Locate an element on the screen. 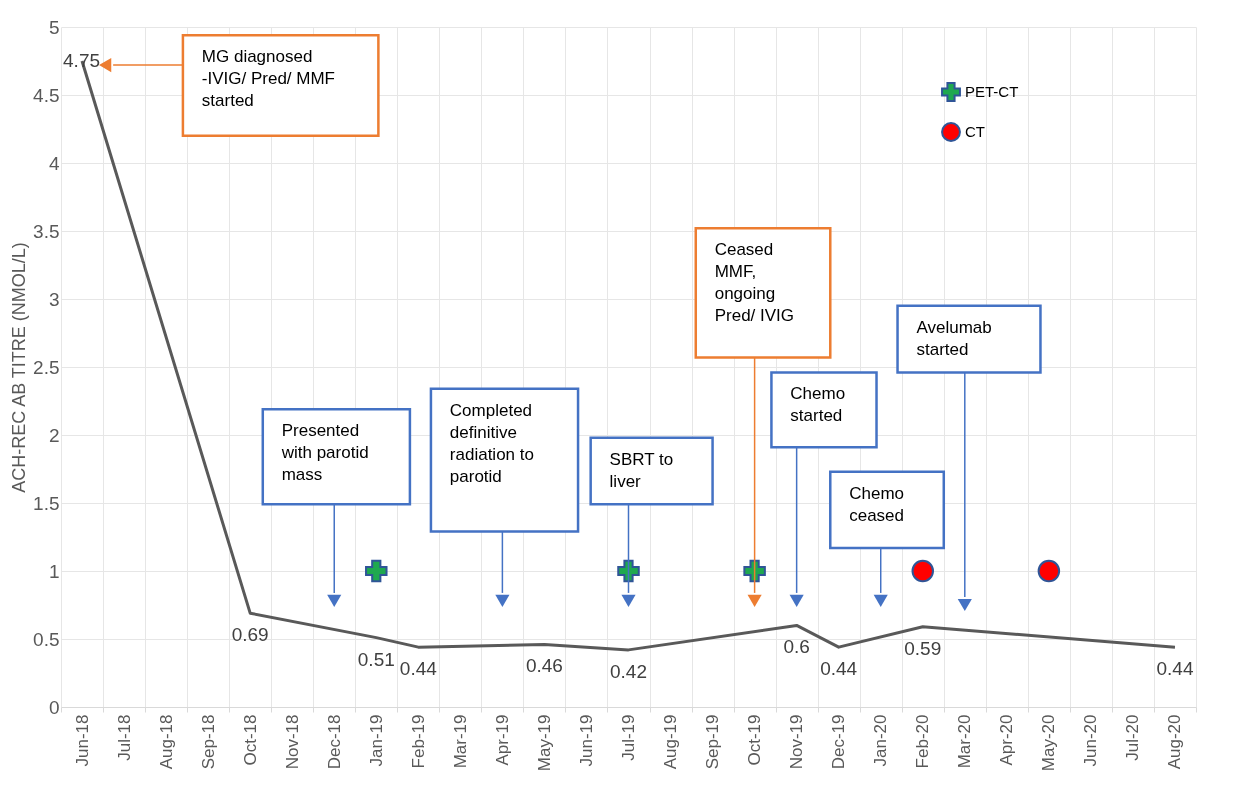 The image size is (1258, 798). x-tick-label: Dec-18 is located at coordinates (334, 742).